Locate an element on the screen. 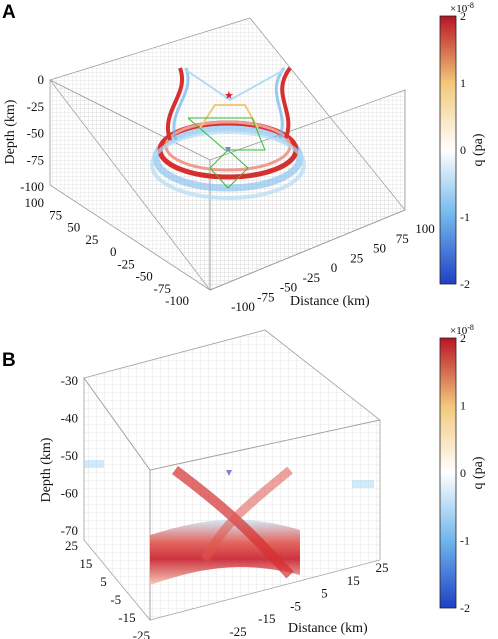 This screenshot has width=498, height=639. tick-a-x-6: 50 is located at coordinates (379, 248).